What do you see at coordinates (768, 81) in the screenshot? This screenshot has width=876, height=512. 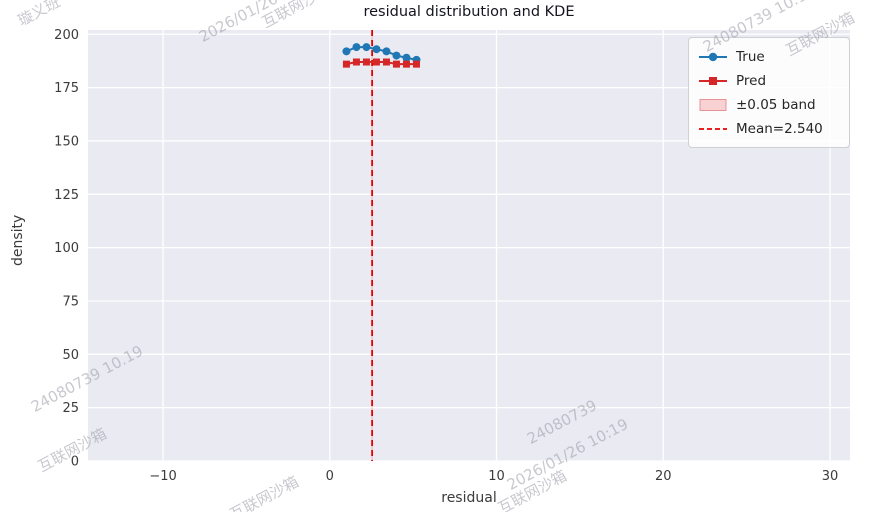 I see `legend-item-pred: Pred` at bounding box center [768, 81].